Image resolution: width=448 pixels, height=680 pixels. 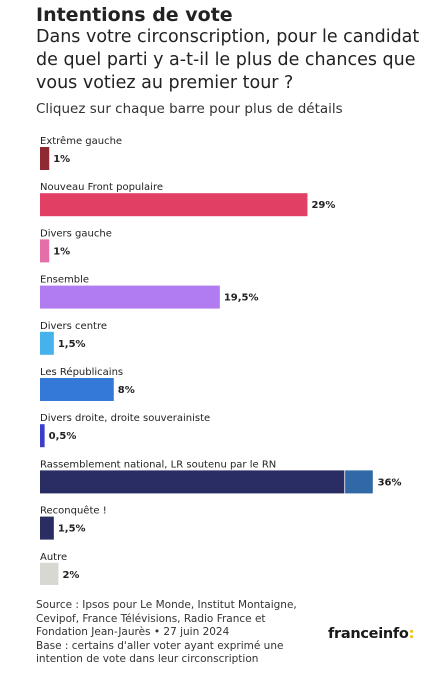 What do you see at coordinates (126, 390) in the screenshot?
I see `value-label: 8%` at bounding box center [126, 390].